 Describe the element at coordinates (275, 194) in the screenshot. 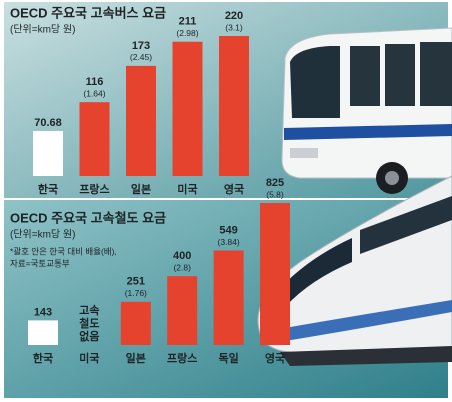

I see `ratio-label: (5.8)` at that location.